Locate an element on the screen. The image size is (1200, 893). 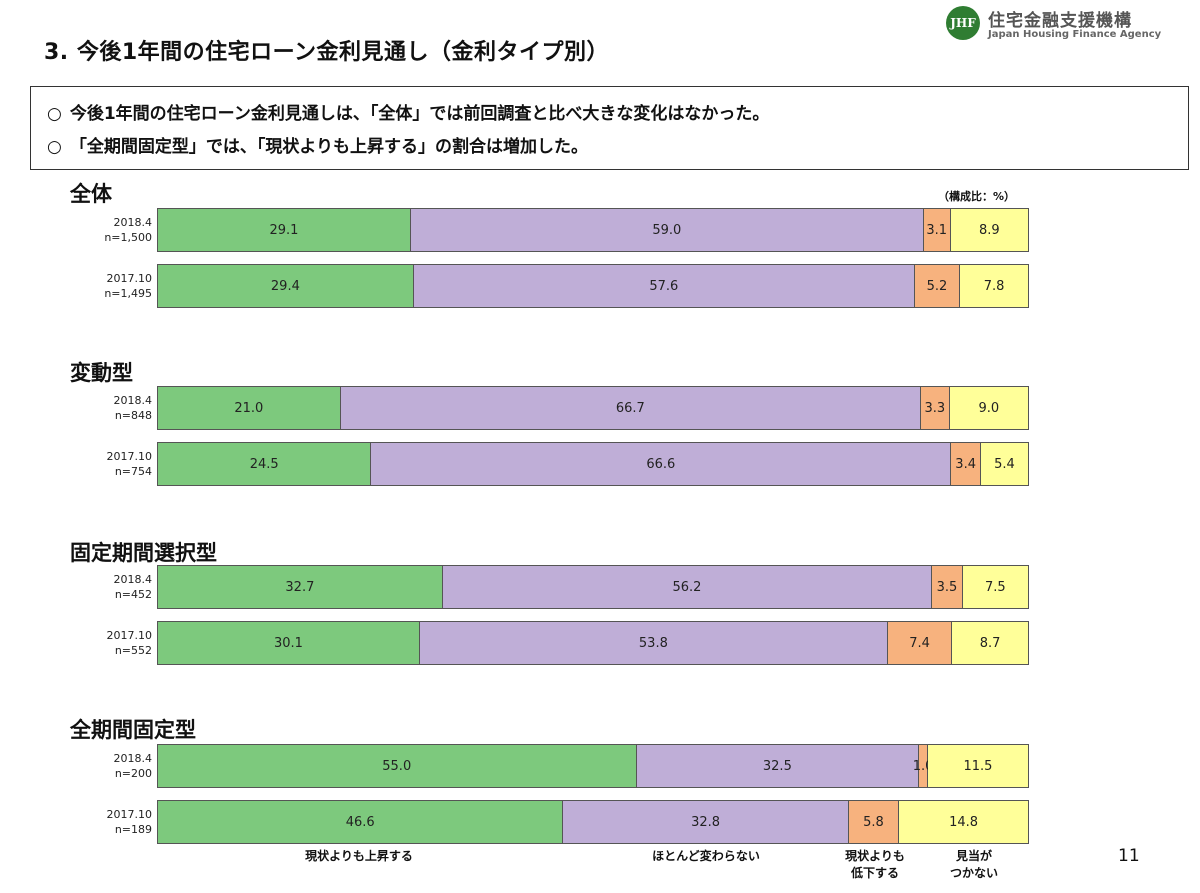
slide-title: 3. 今後1年間の住宅ローン金利見通し（金利タイプ別） is located at coordinates (327, 52).